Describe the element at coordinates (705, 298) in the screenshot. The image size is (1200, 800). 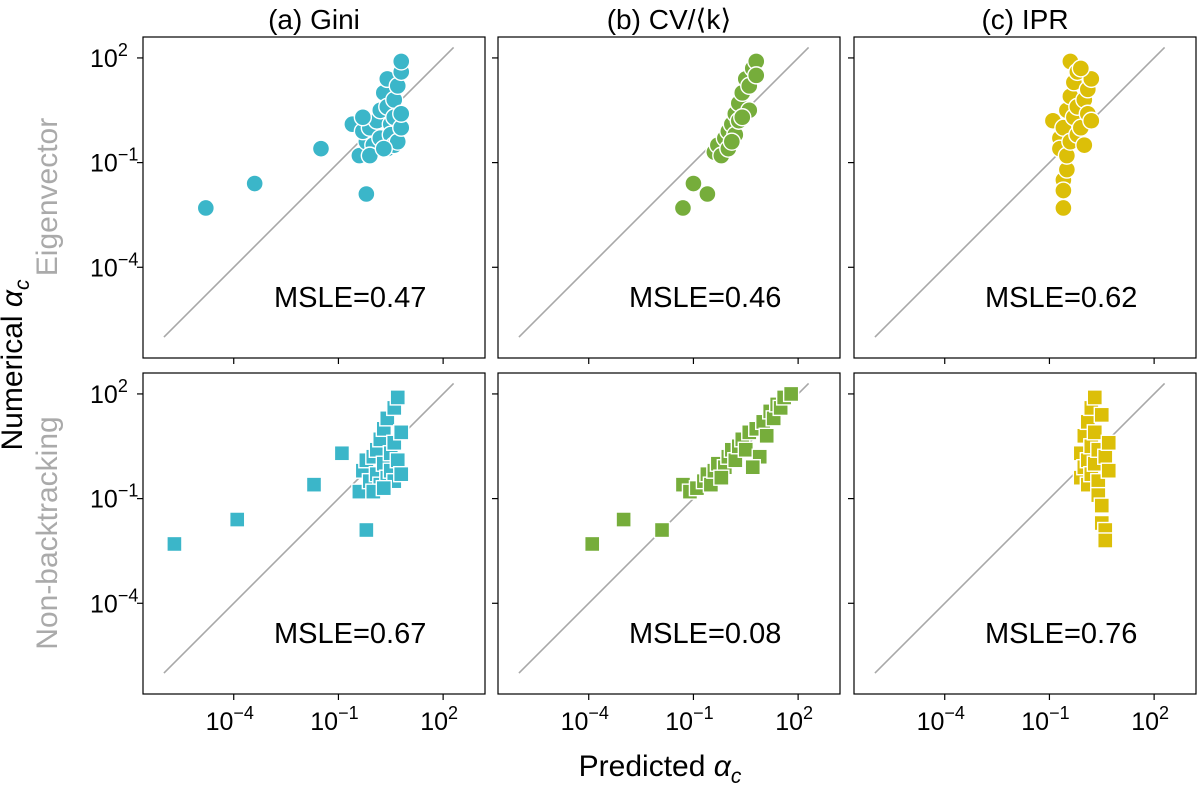
I see `panel-eigenvector-cv-msle-annotation: MSLE=0.46` at that location.